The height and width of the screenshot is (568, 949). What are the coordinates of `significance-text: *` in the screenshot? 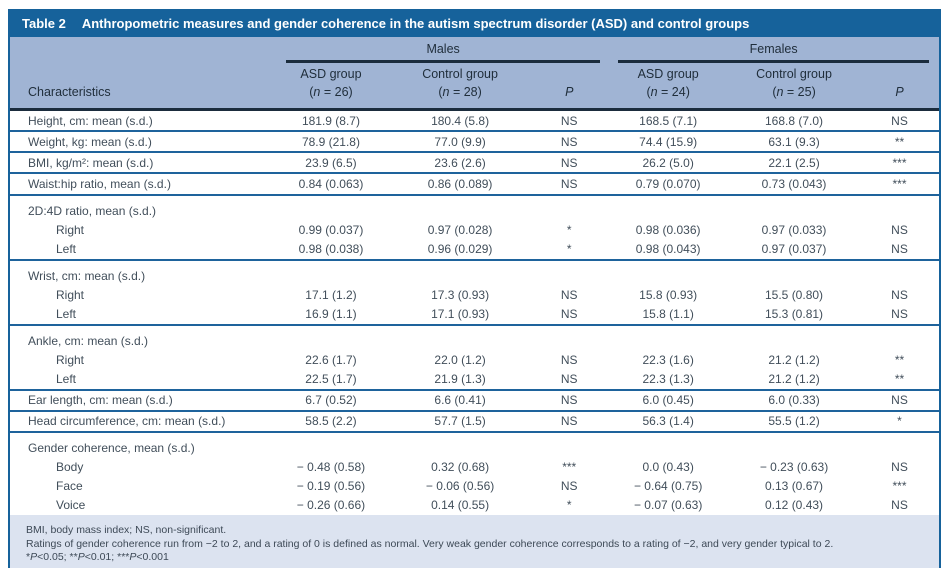 It's located at (28, 557).